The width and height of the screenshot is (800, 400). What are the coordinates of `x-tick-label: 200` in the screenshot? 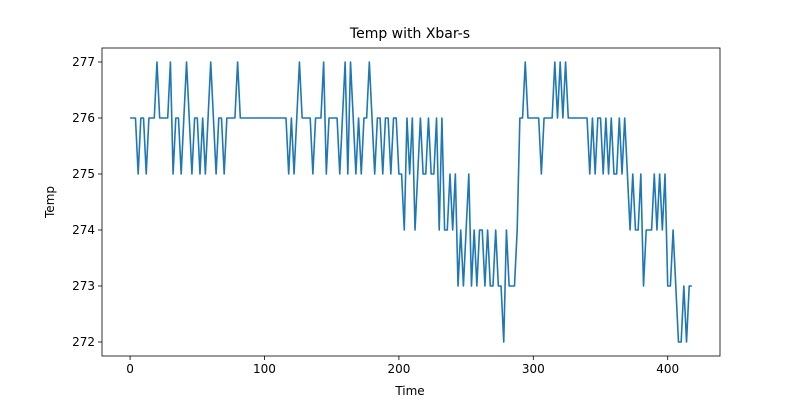 It's located at (398, 369).